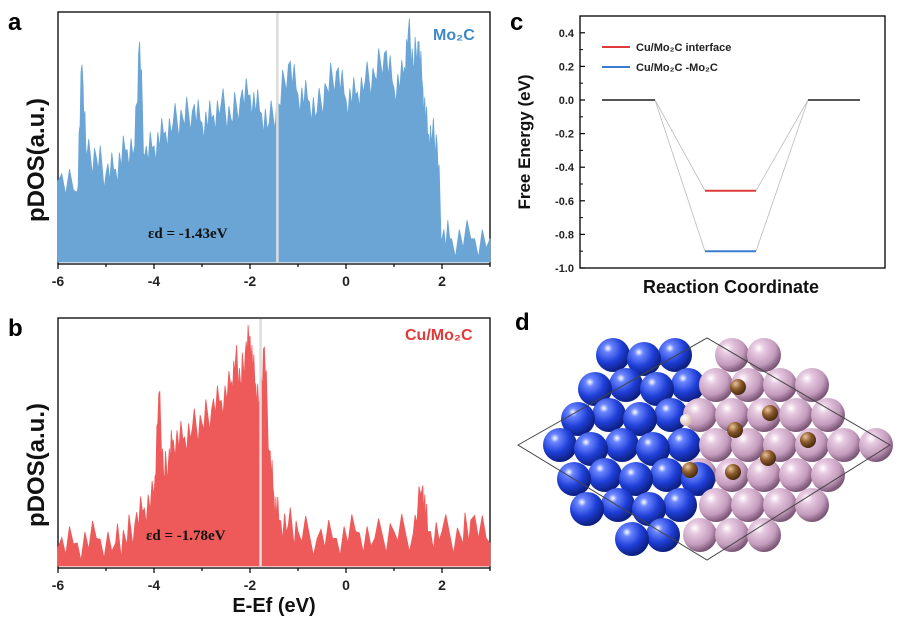  I want to click on panel-b-title: Cu/Mo₂C, so click(439, 335).